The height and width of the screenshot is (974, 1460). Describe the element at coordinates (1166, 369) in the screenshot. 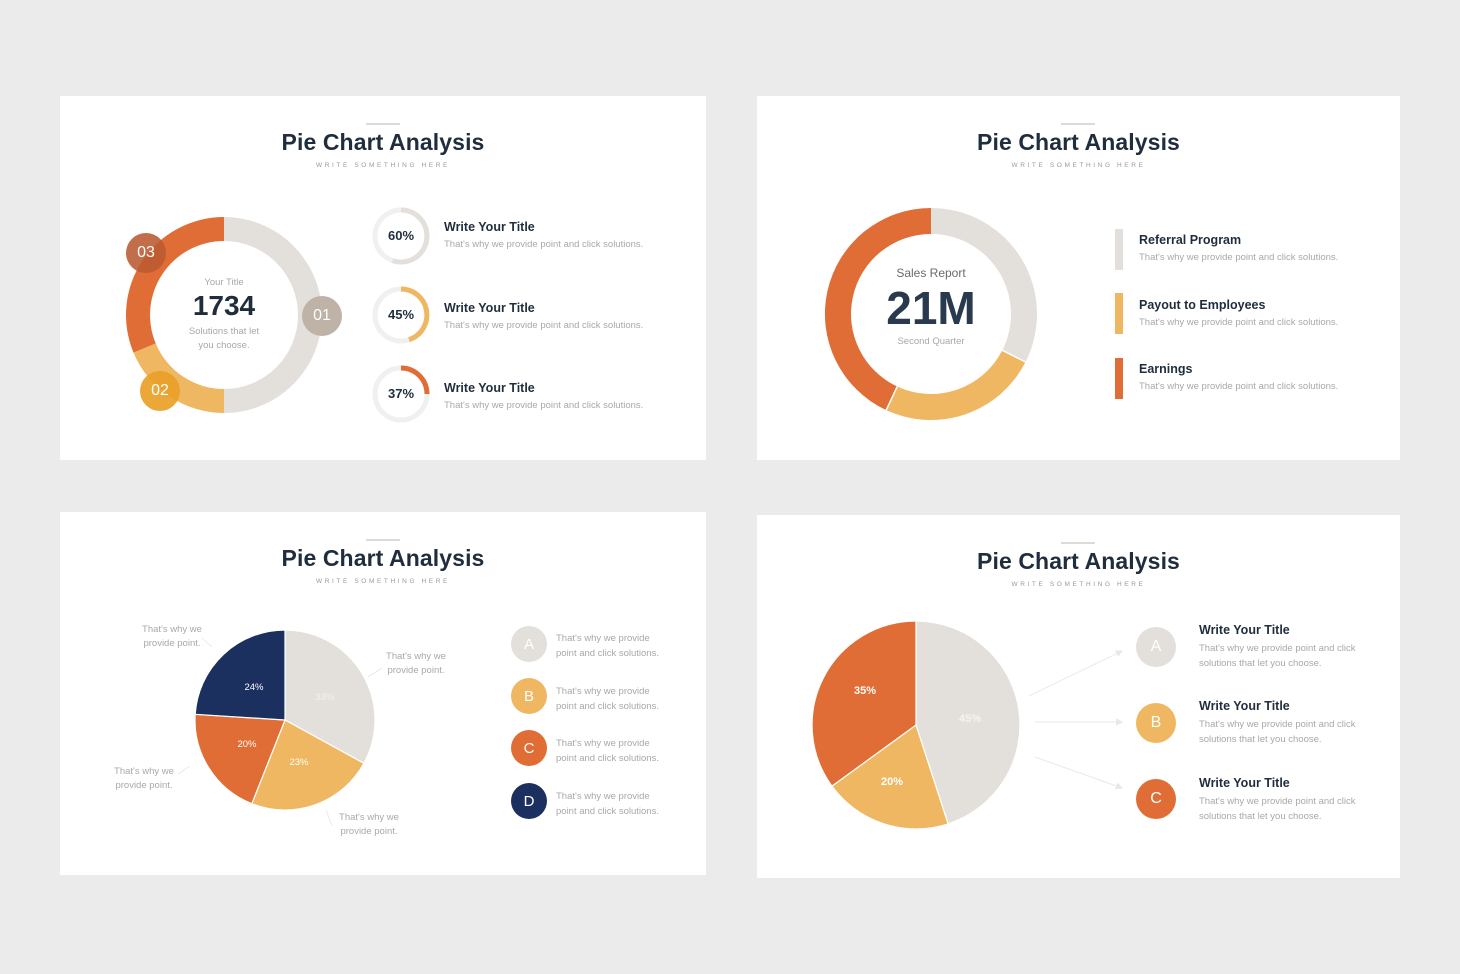

I see `legend-title: Earnings` at that location.